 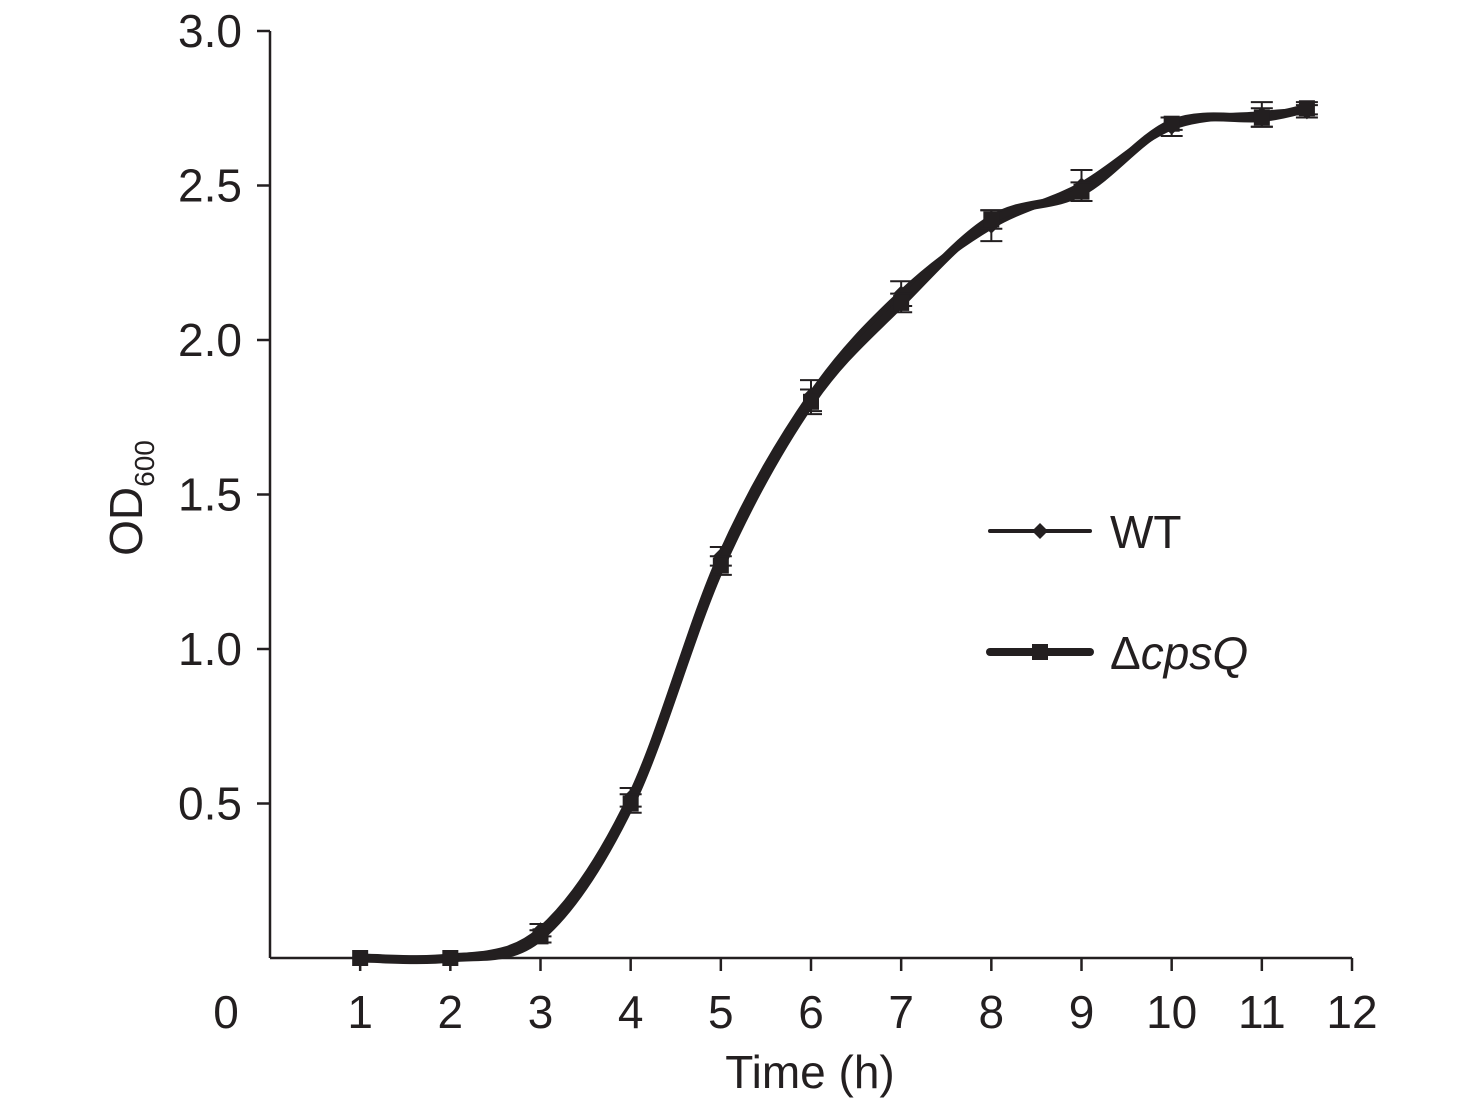 What do you see at coordinates (541, 1012) in the screenshot?
I see `x-tick-label: 3` at bounding box center [541, 1012].